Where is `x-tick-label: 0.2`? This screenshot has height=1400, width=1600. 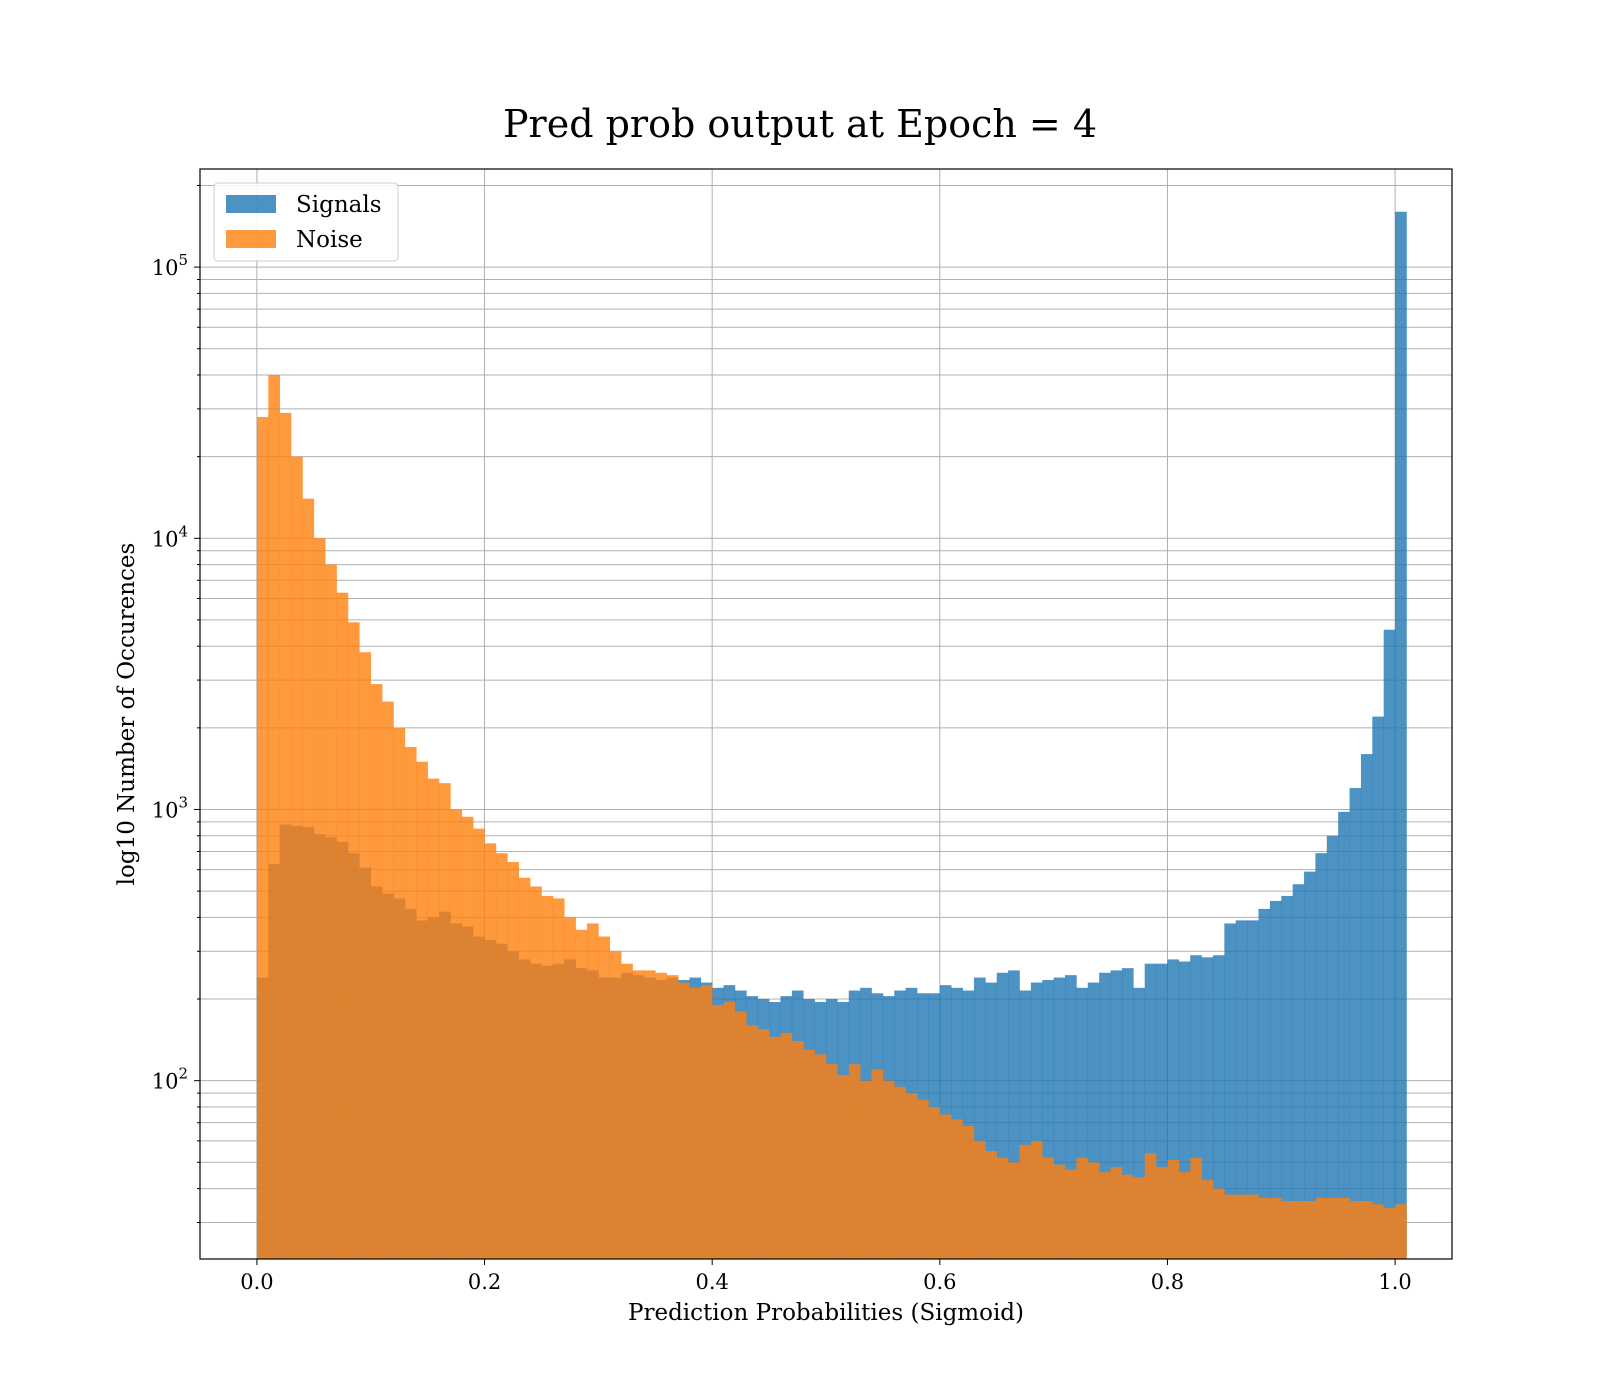
x-tick-label: 0.2 is located at coordinates (484, 1282).